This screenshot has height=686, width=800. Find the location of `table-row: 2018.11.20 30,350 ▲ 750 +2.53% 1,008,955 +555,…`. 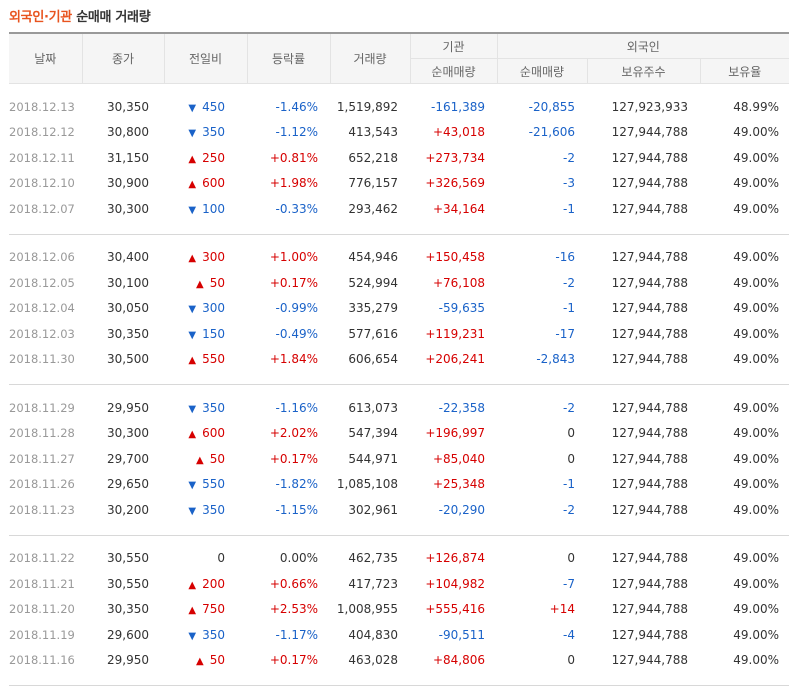

table-row: 2018.11.20 30,350 ▲ 750 +2.53% 1,008,955 +555,… is located at coordinates (399, 610).